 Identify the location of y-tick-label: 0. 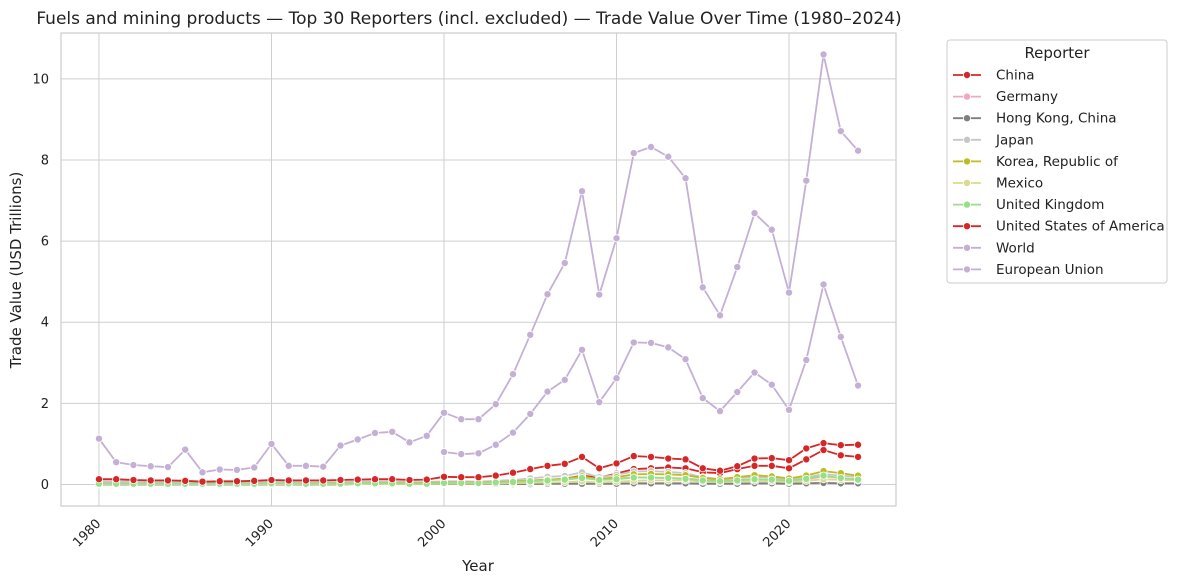
(45, 485).